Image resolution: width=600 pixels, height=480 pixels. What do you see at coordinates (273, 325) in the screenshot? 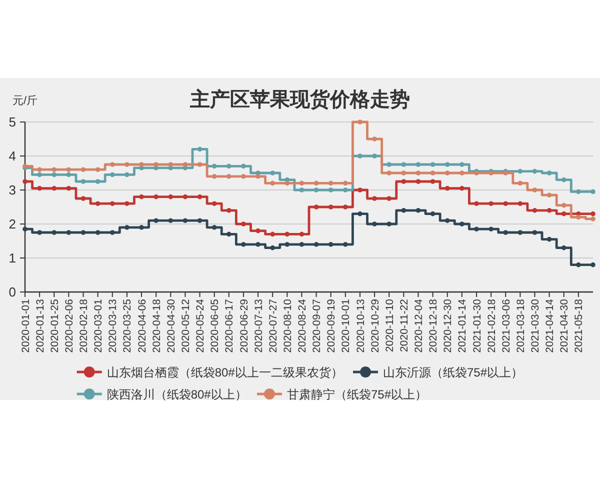
I see `x-tick-label: 2020-07-27` at bounding box center [273, 325].